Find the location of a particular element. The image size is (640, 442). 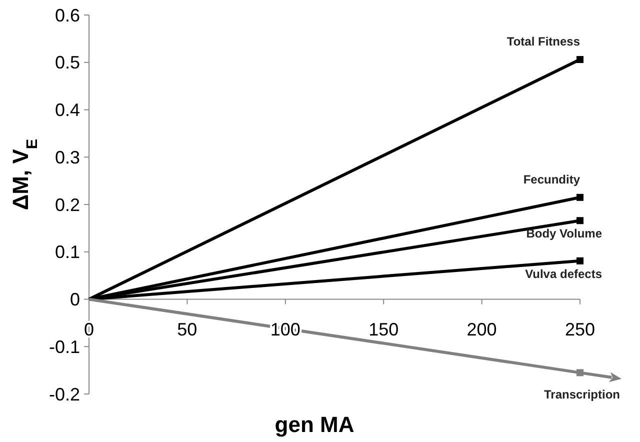

y-tick-label: -0.1 is located at coordinates (64, 346).